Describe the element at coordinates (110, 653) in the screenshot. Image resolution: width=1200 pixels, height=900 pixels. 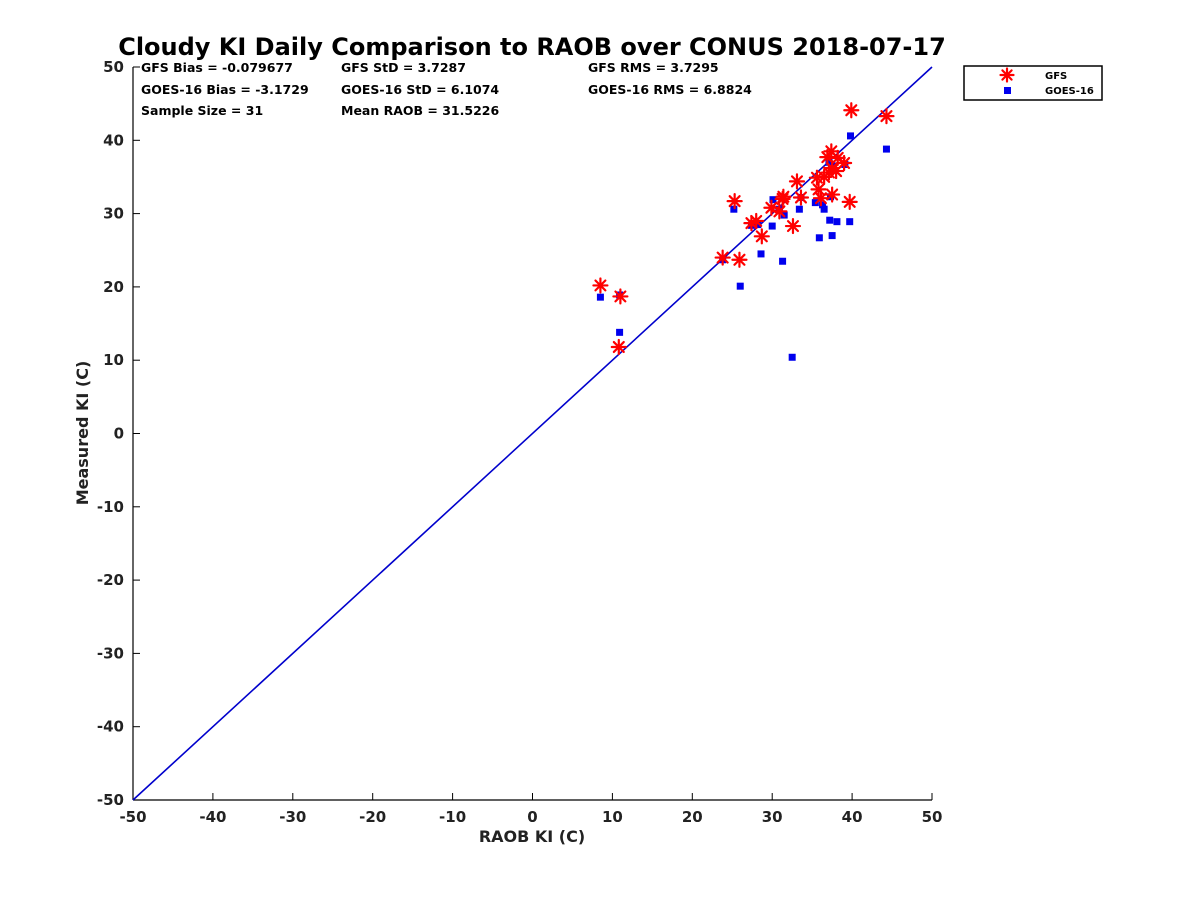
I see `y-tick-label: -30` at that location.